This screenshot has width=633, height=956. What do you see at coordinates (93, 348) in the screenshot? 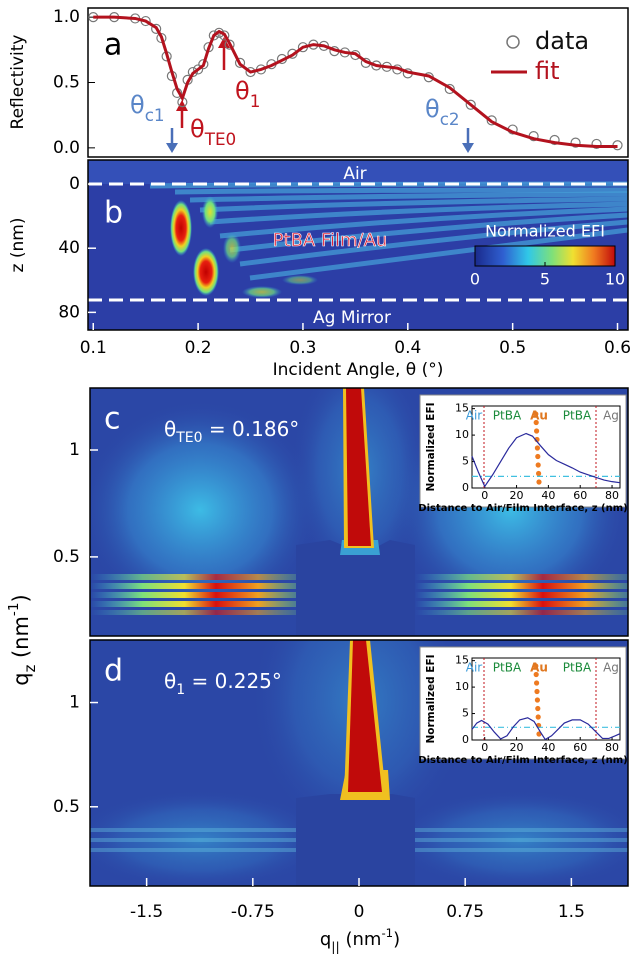
I see `x-tick-label: 0.1` at bounding box center [93, 348].